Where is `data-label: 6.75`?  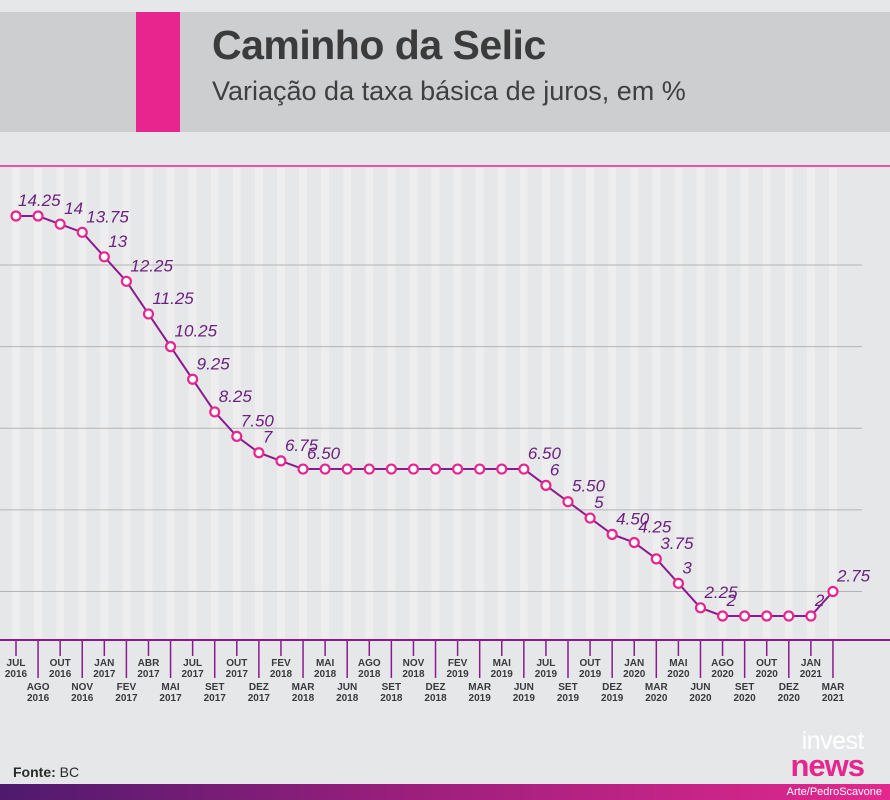
data-label: 6.75 is located at coordinates (302, 445).